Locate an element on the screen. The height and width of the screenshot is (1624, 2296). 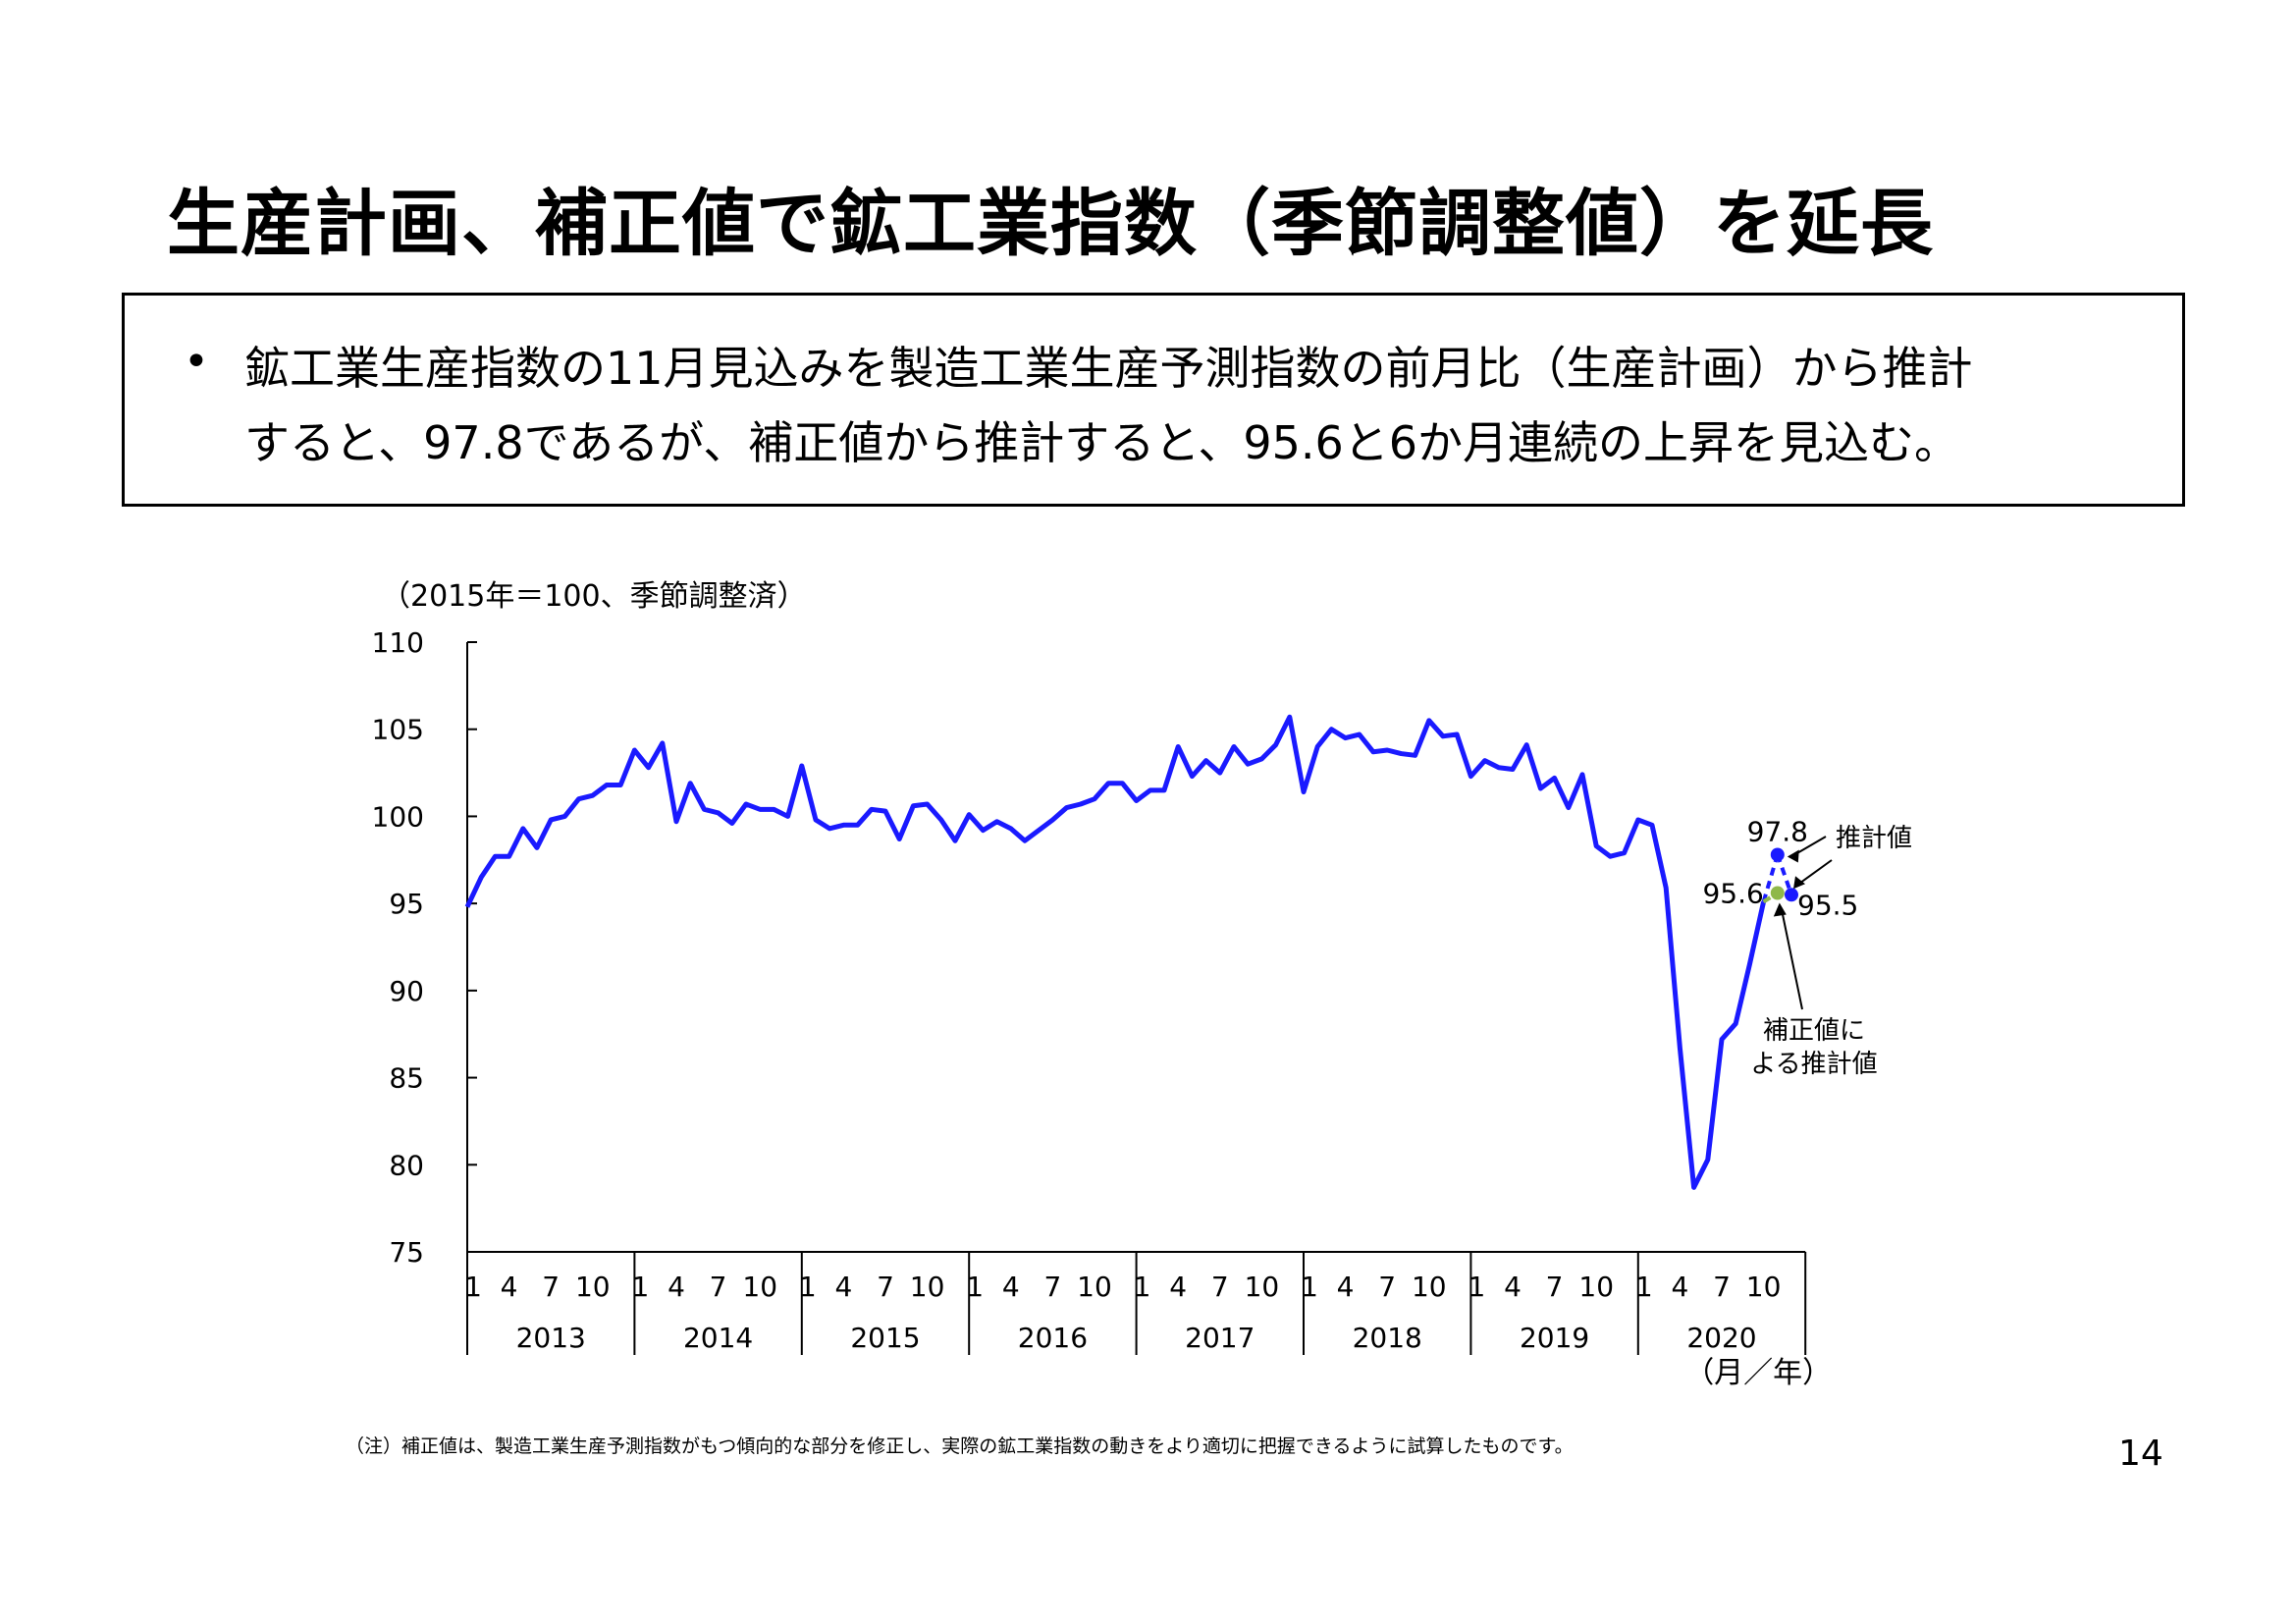
x-year-label: 2020 is located at coordinates (1721, 1338).